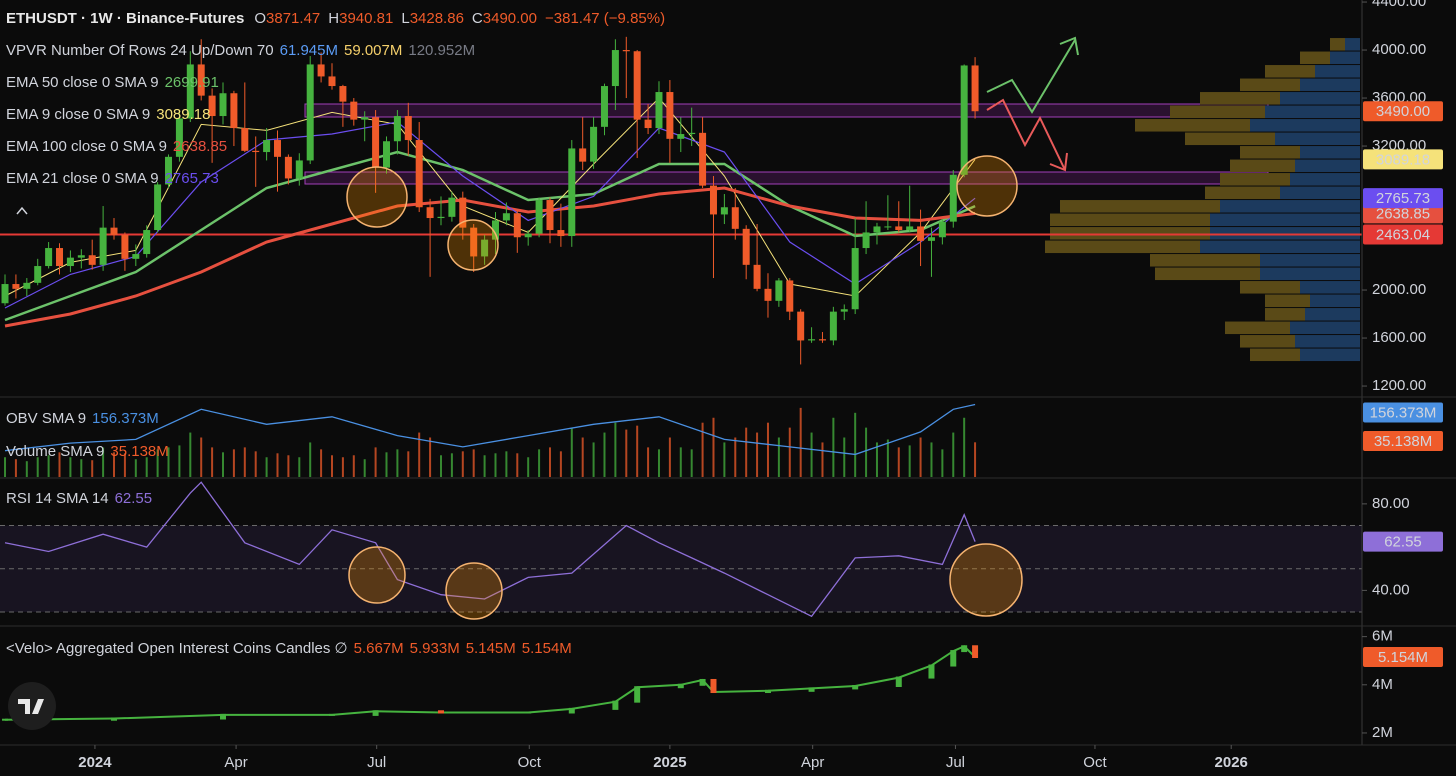  I want to click on scenario-arrow, so click(1026, 134).